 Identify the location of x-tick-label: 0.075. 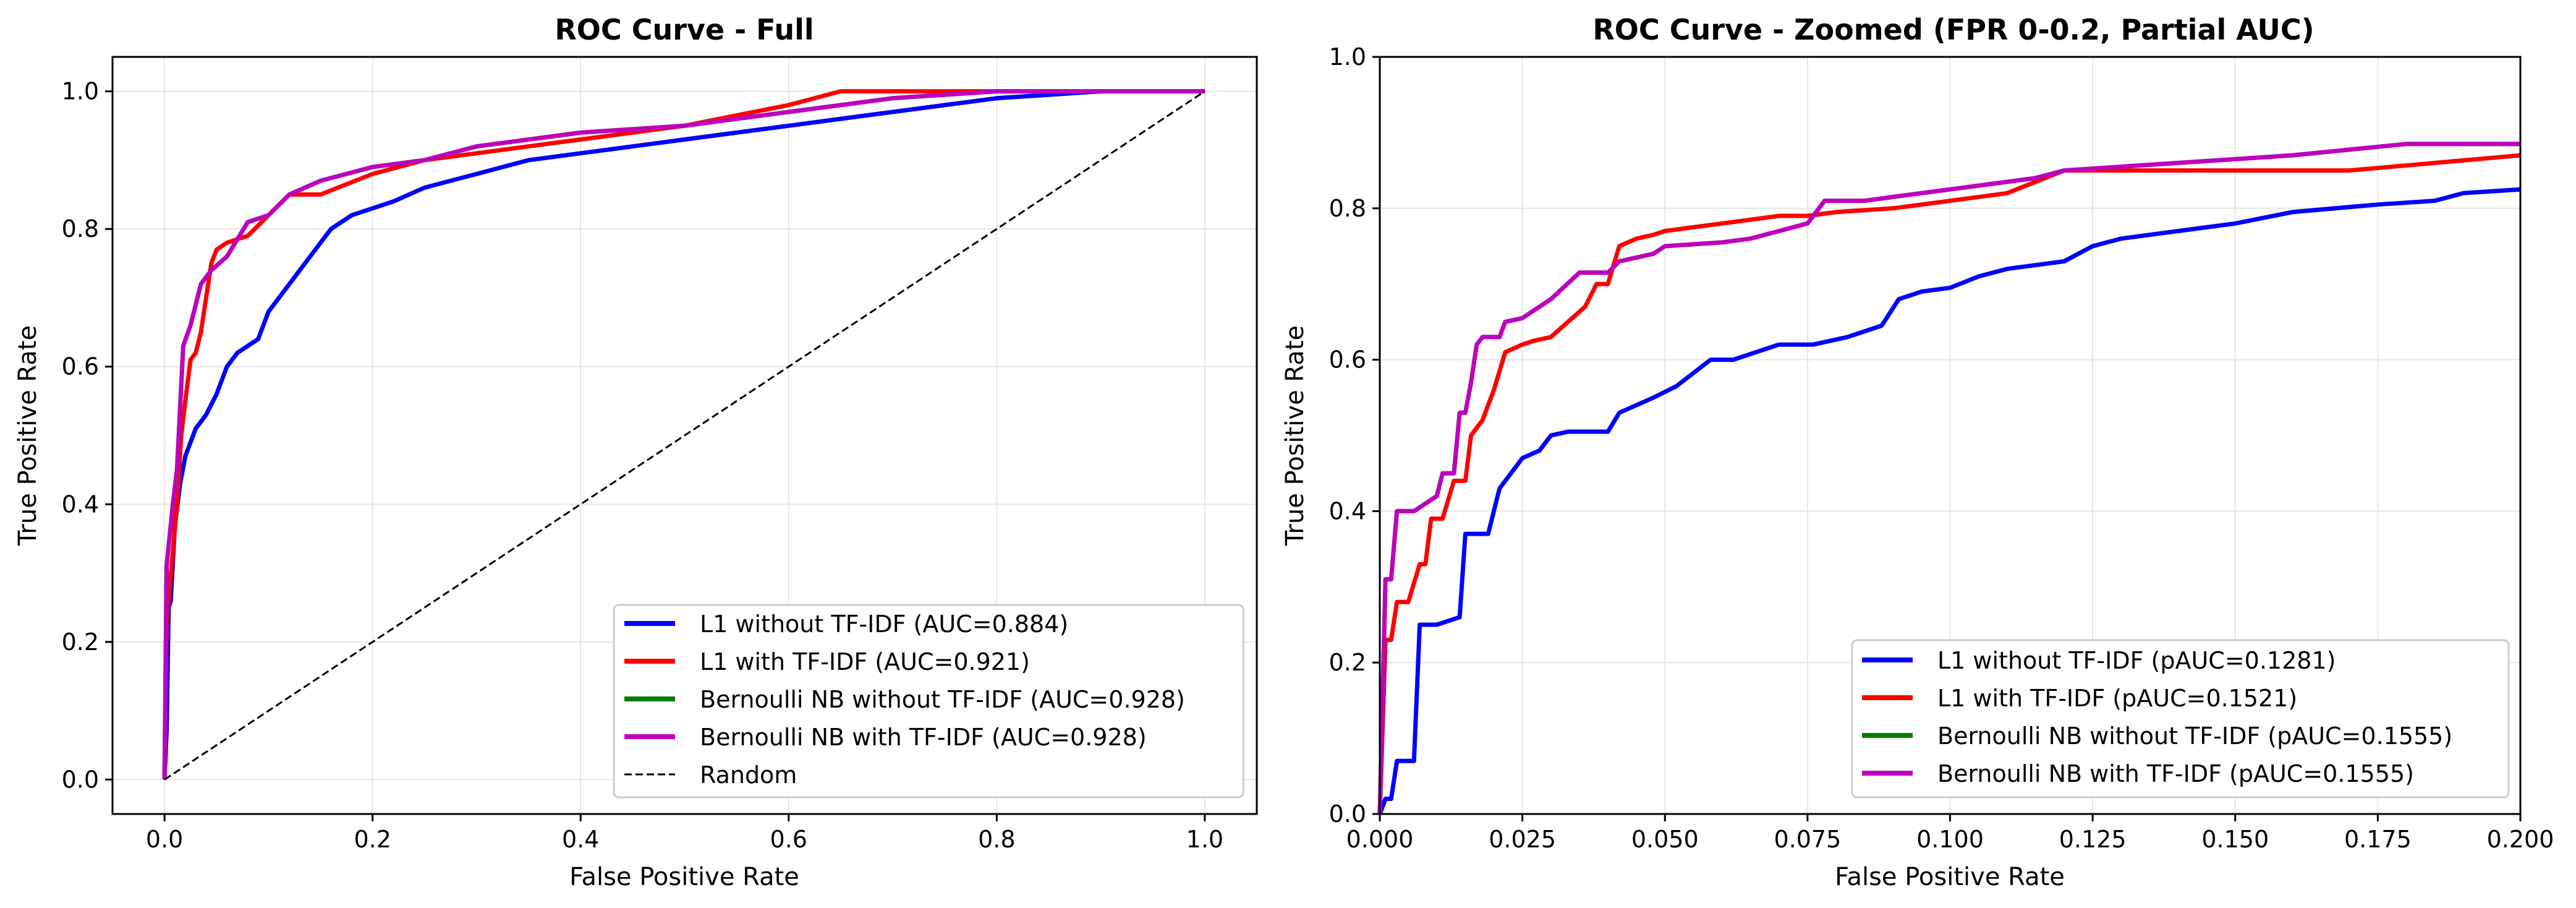
(1807, 839).